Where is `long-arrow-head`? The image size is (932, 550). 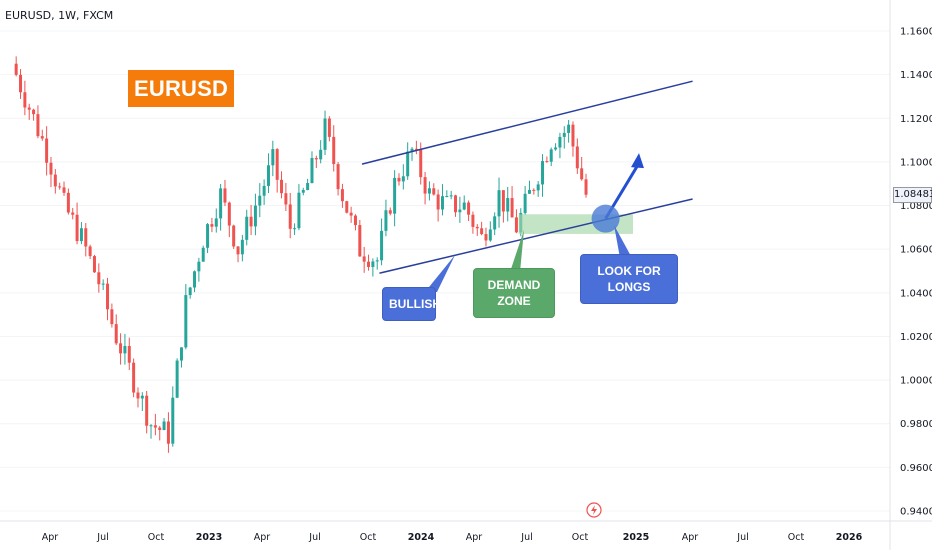
long-arrow-head is located at coordinates (637, 161).